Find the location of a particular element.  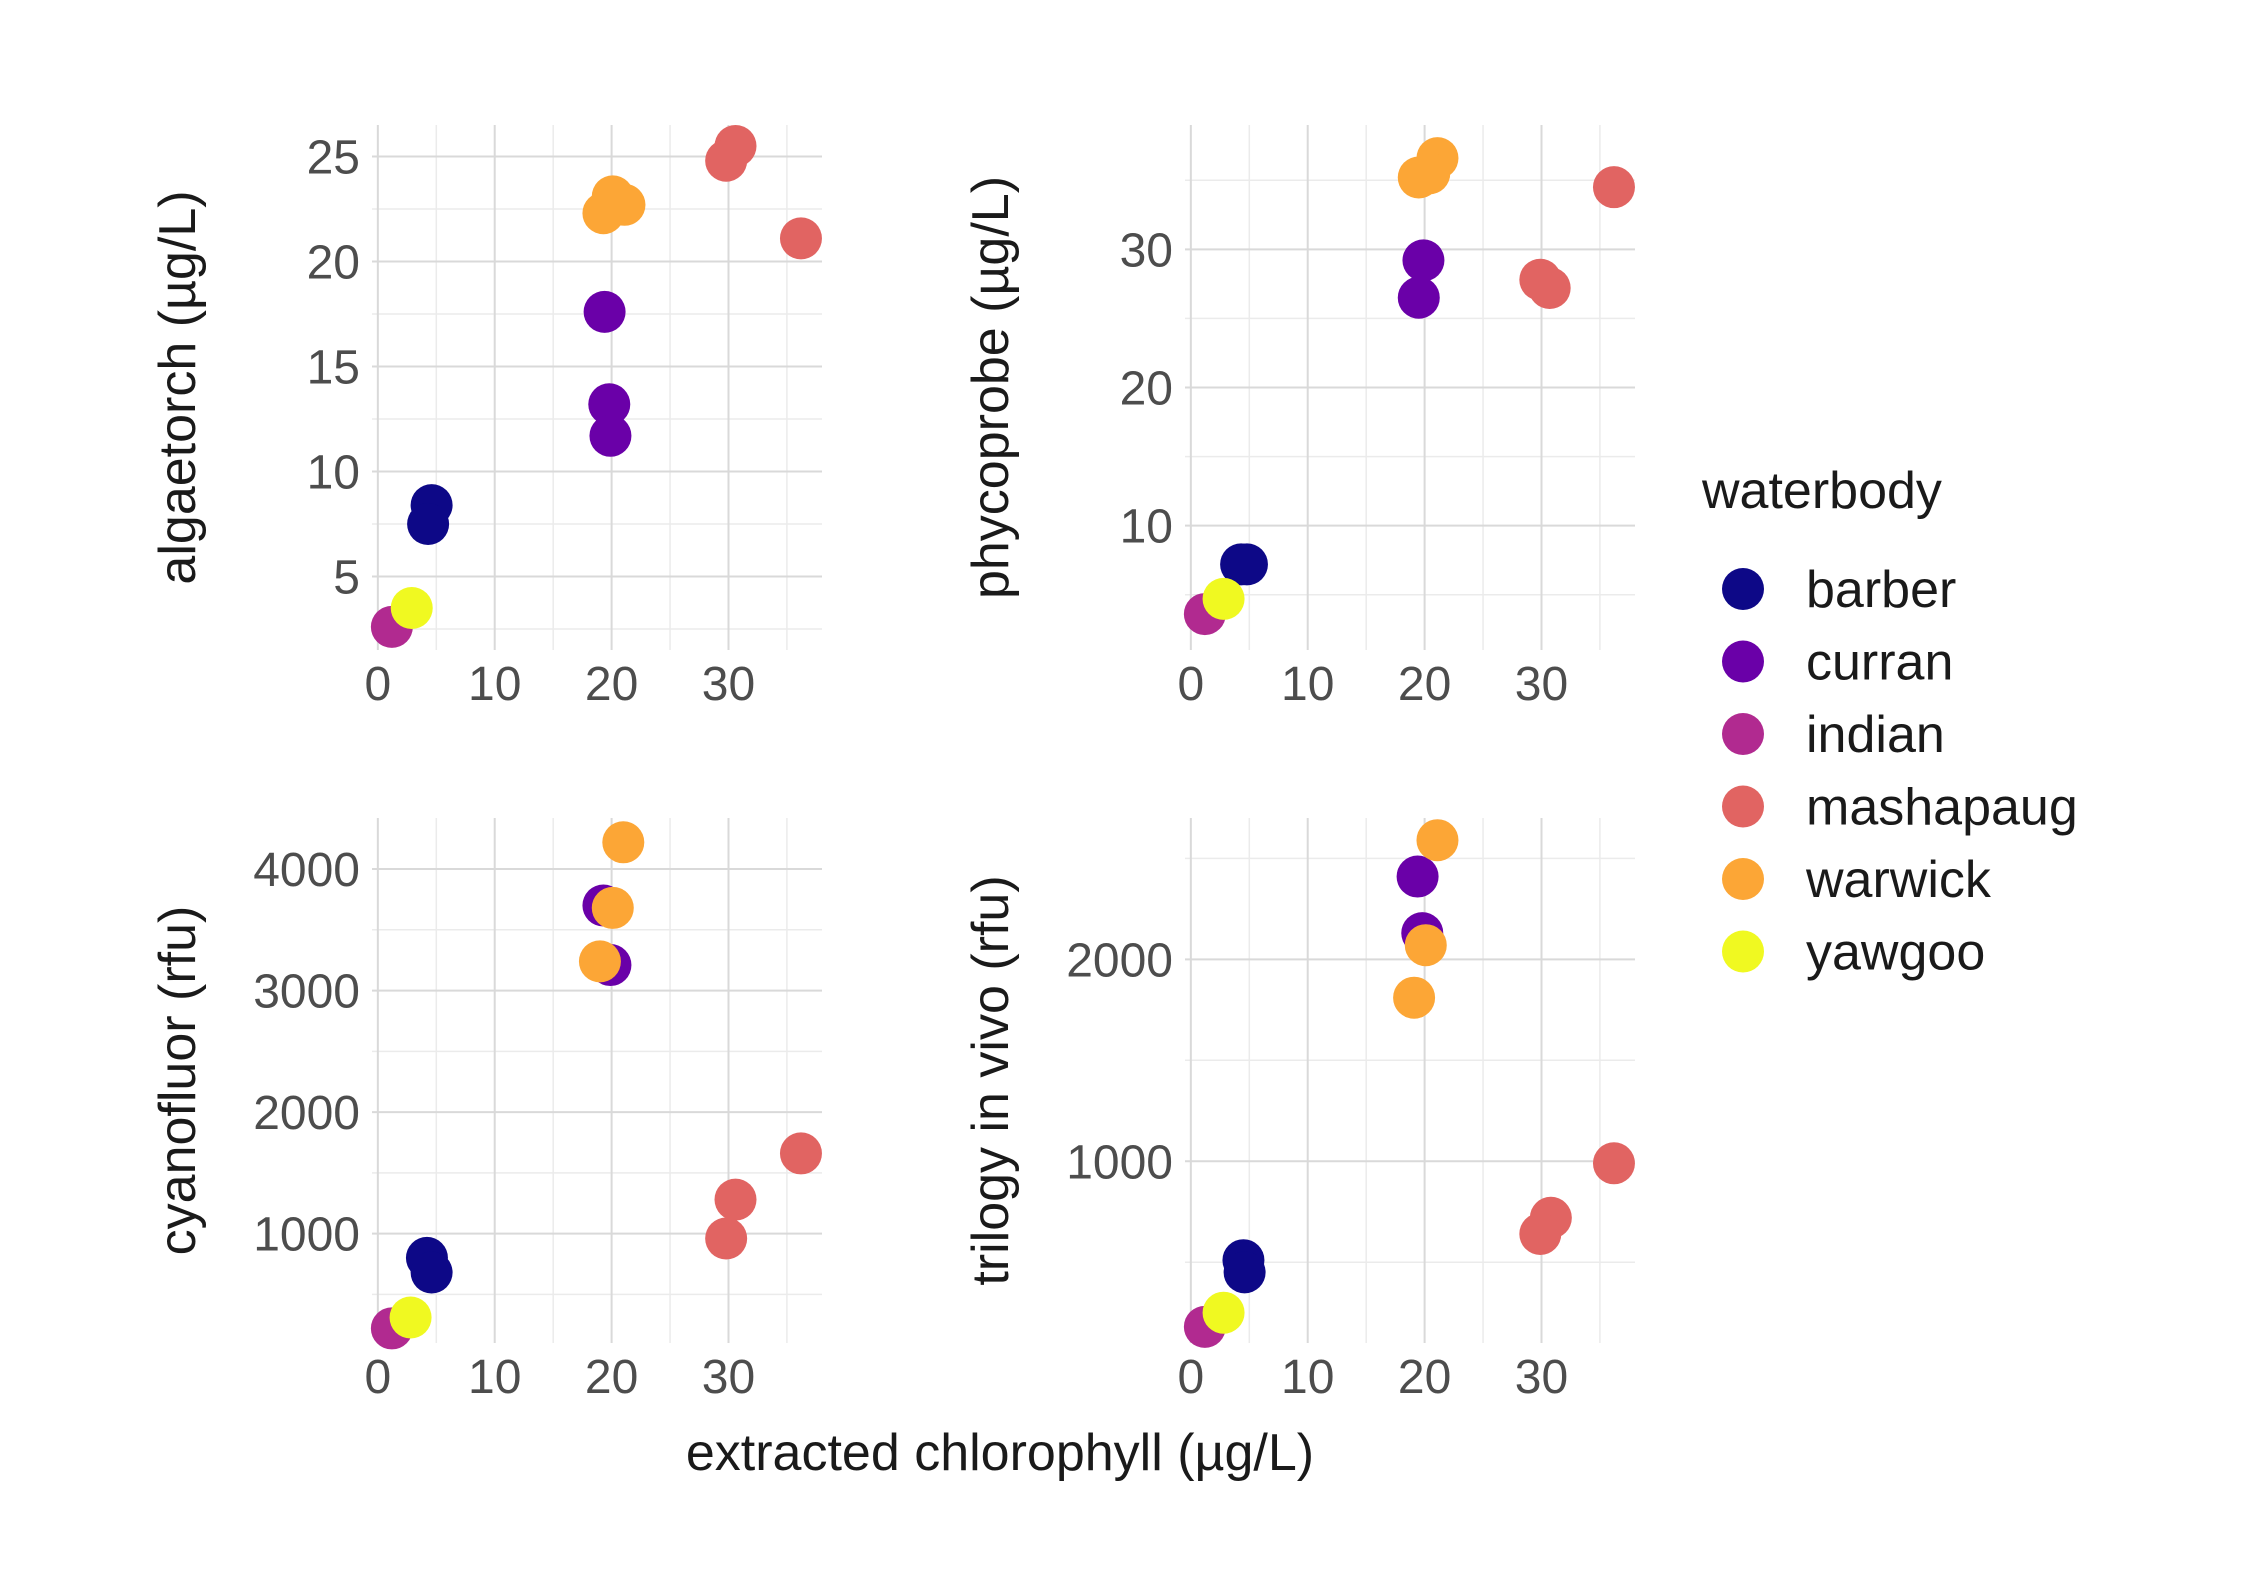

legend-swatch-curran is located at coordinates (1743, 661).